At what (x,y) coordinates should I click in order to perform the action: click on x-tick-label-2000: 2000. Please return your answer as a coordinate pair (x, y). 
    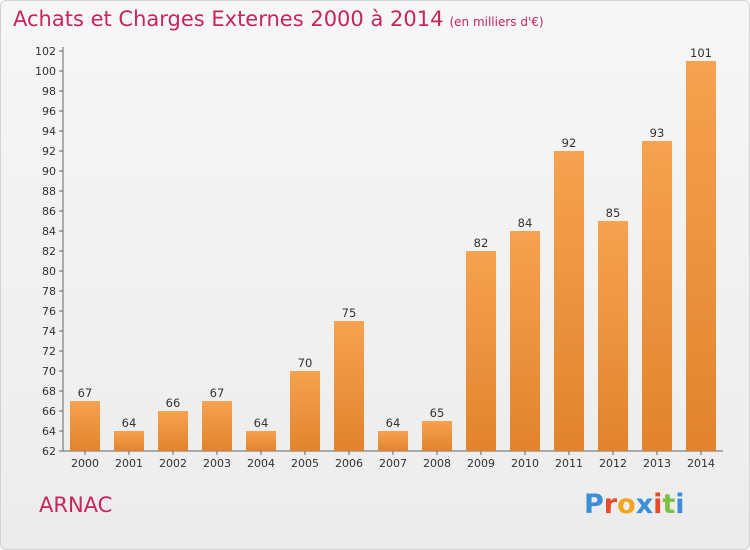
    Looking at the image, I should click on (85, 463).